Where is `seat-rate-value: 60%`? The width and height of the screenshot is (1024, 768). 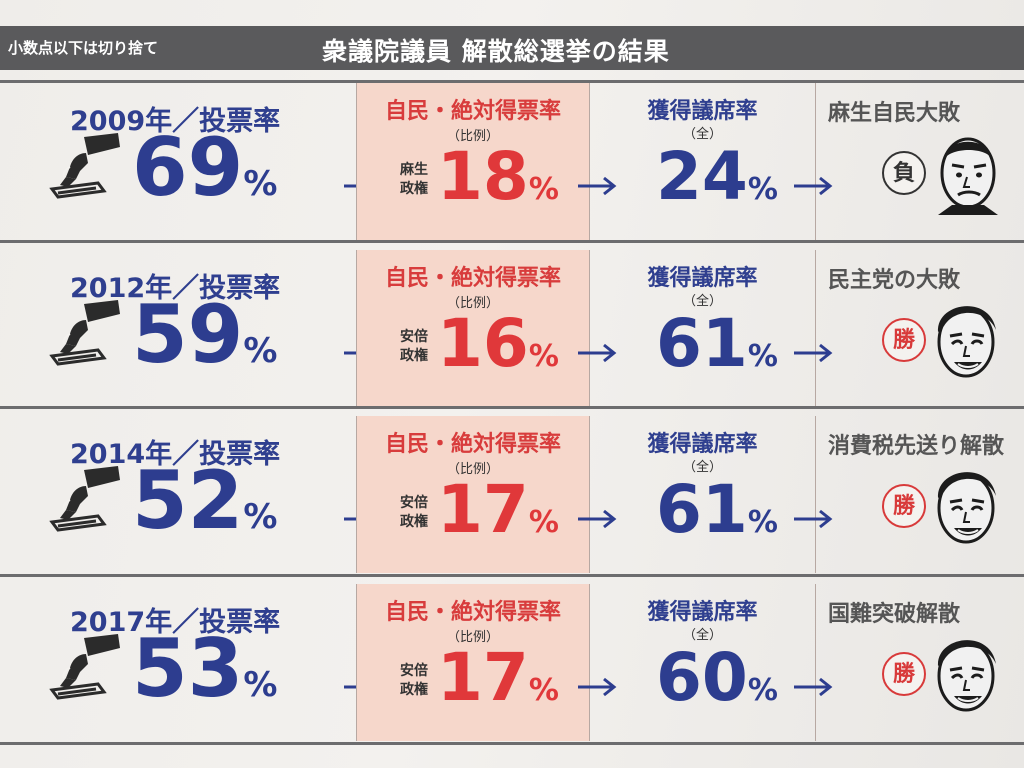
seat-rate-value: 60% is located at coordinates (717, 684).